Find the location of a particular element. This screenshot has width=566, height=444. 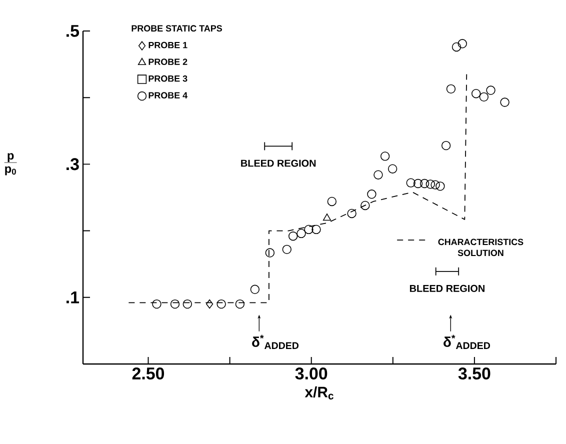

x-tick-label: 3.00 is located at coordinates (311, 374).